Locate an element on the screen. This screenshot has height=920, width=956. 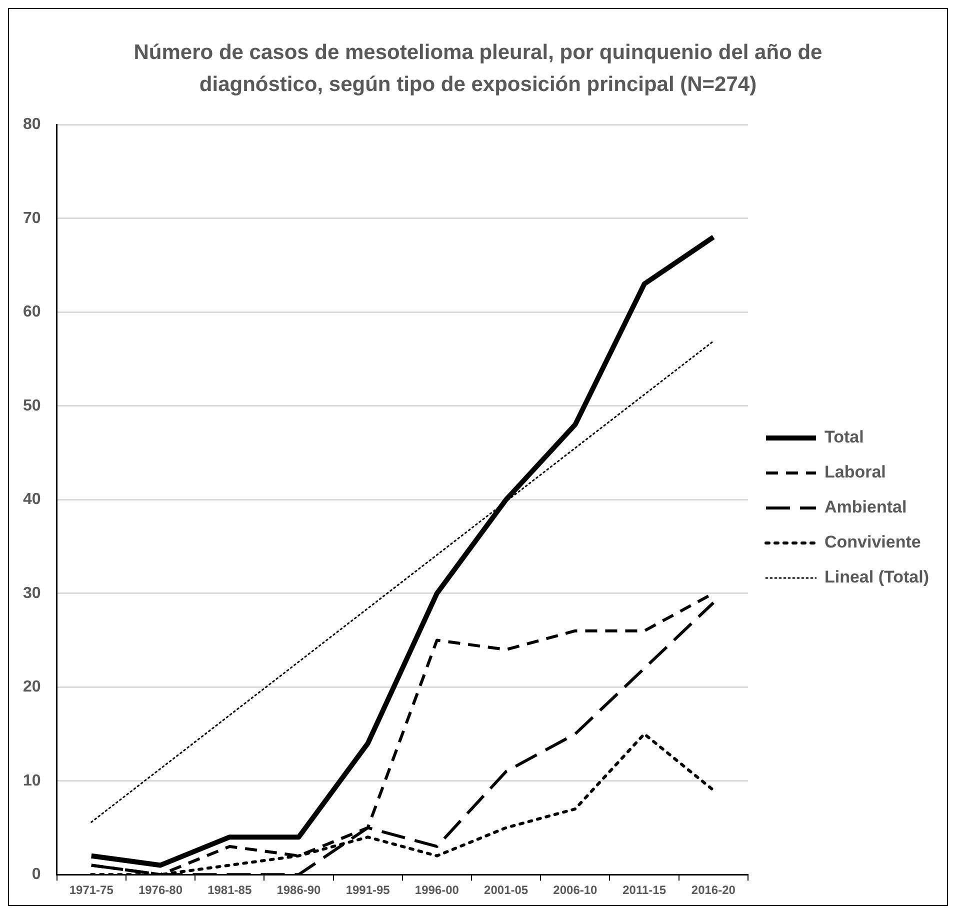
x-tick-label: 2011-15 is located at coordinates (644, 890).